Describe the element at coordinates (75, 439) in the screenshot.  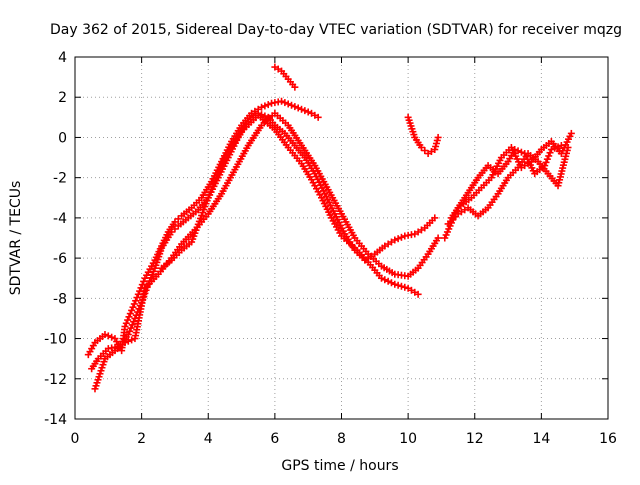
I see `x-tick-label: 0` at that location.